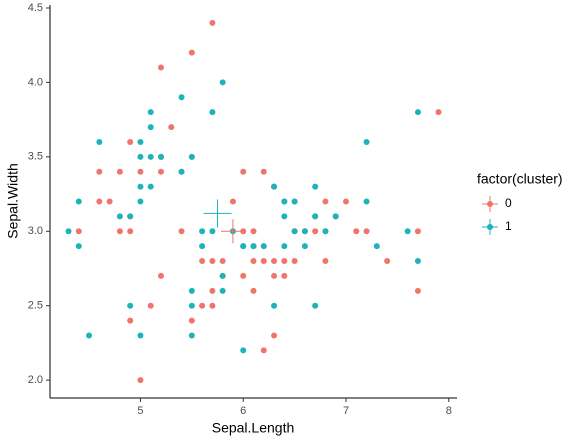  Describe the element at coordinates (520, 179) in the screenshot. I see `legend-title: factor(cluster)` at that location.